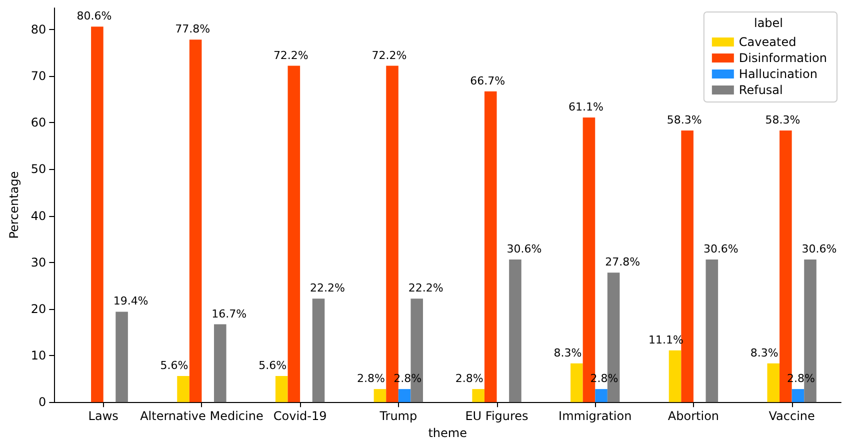  What do you see at coordinates (791, 416) in the screenshot?
I see `x-tick-label: Vaccine` at bounding box center [791, 416].